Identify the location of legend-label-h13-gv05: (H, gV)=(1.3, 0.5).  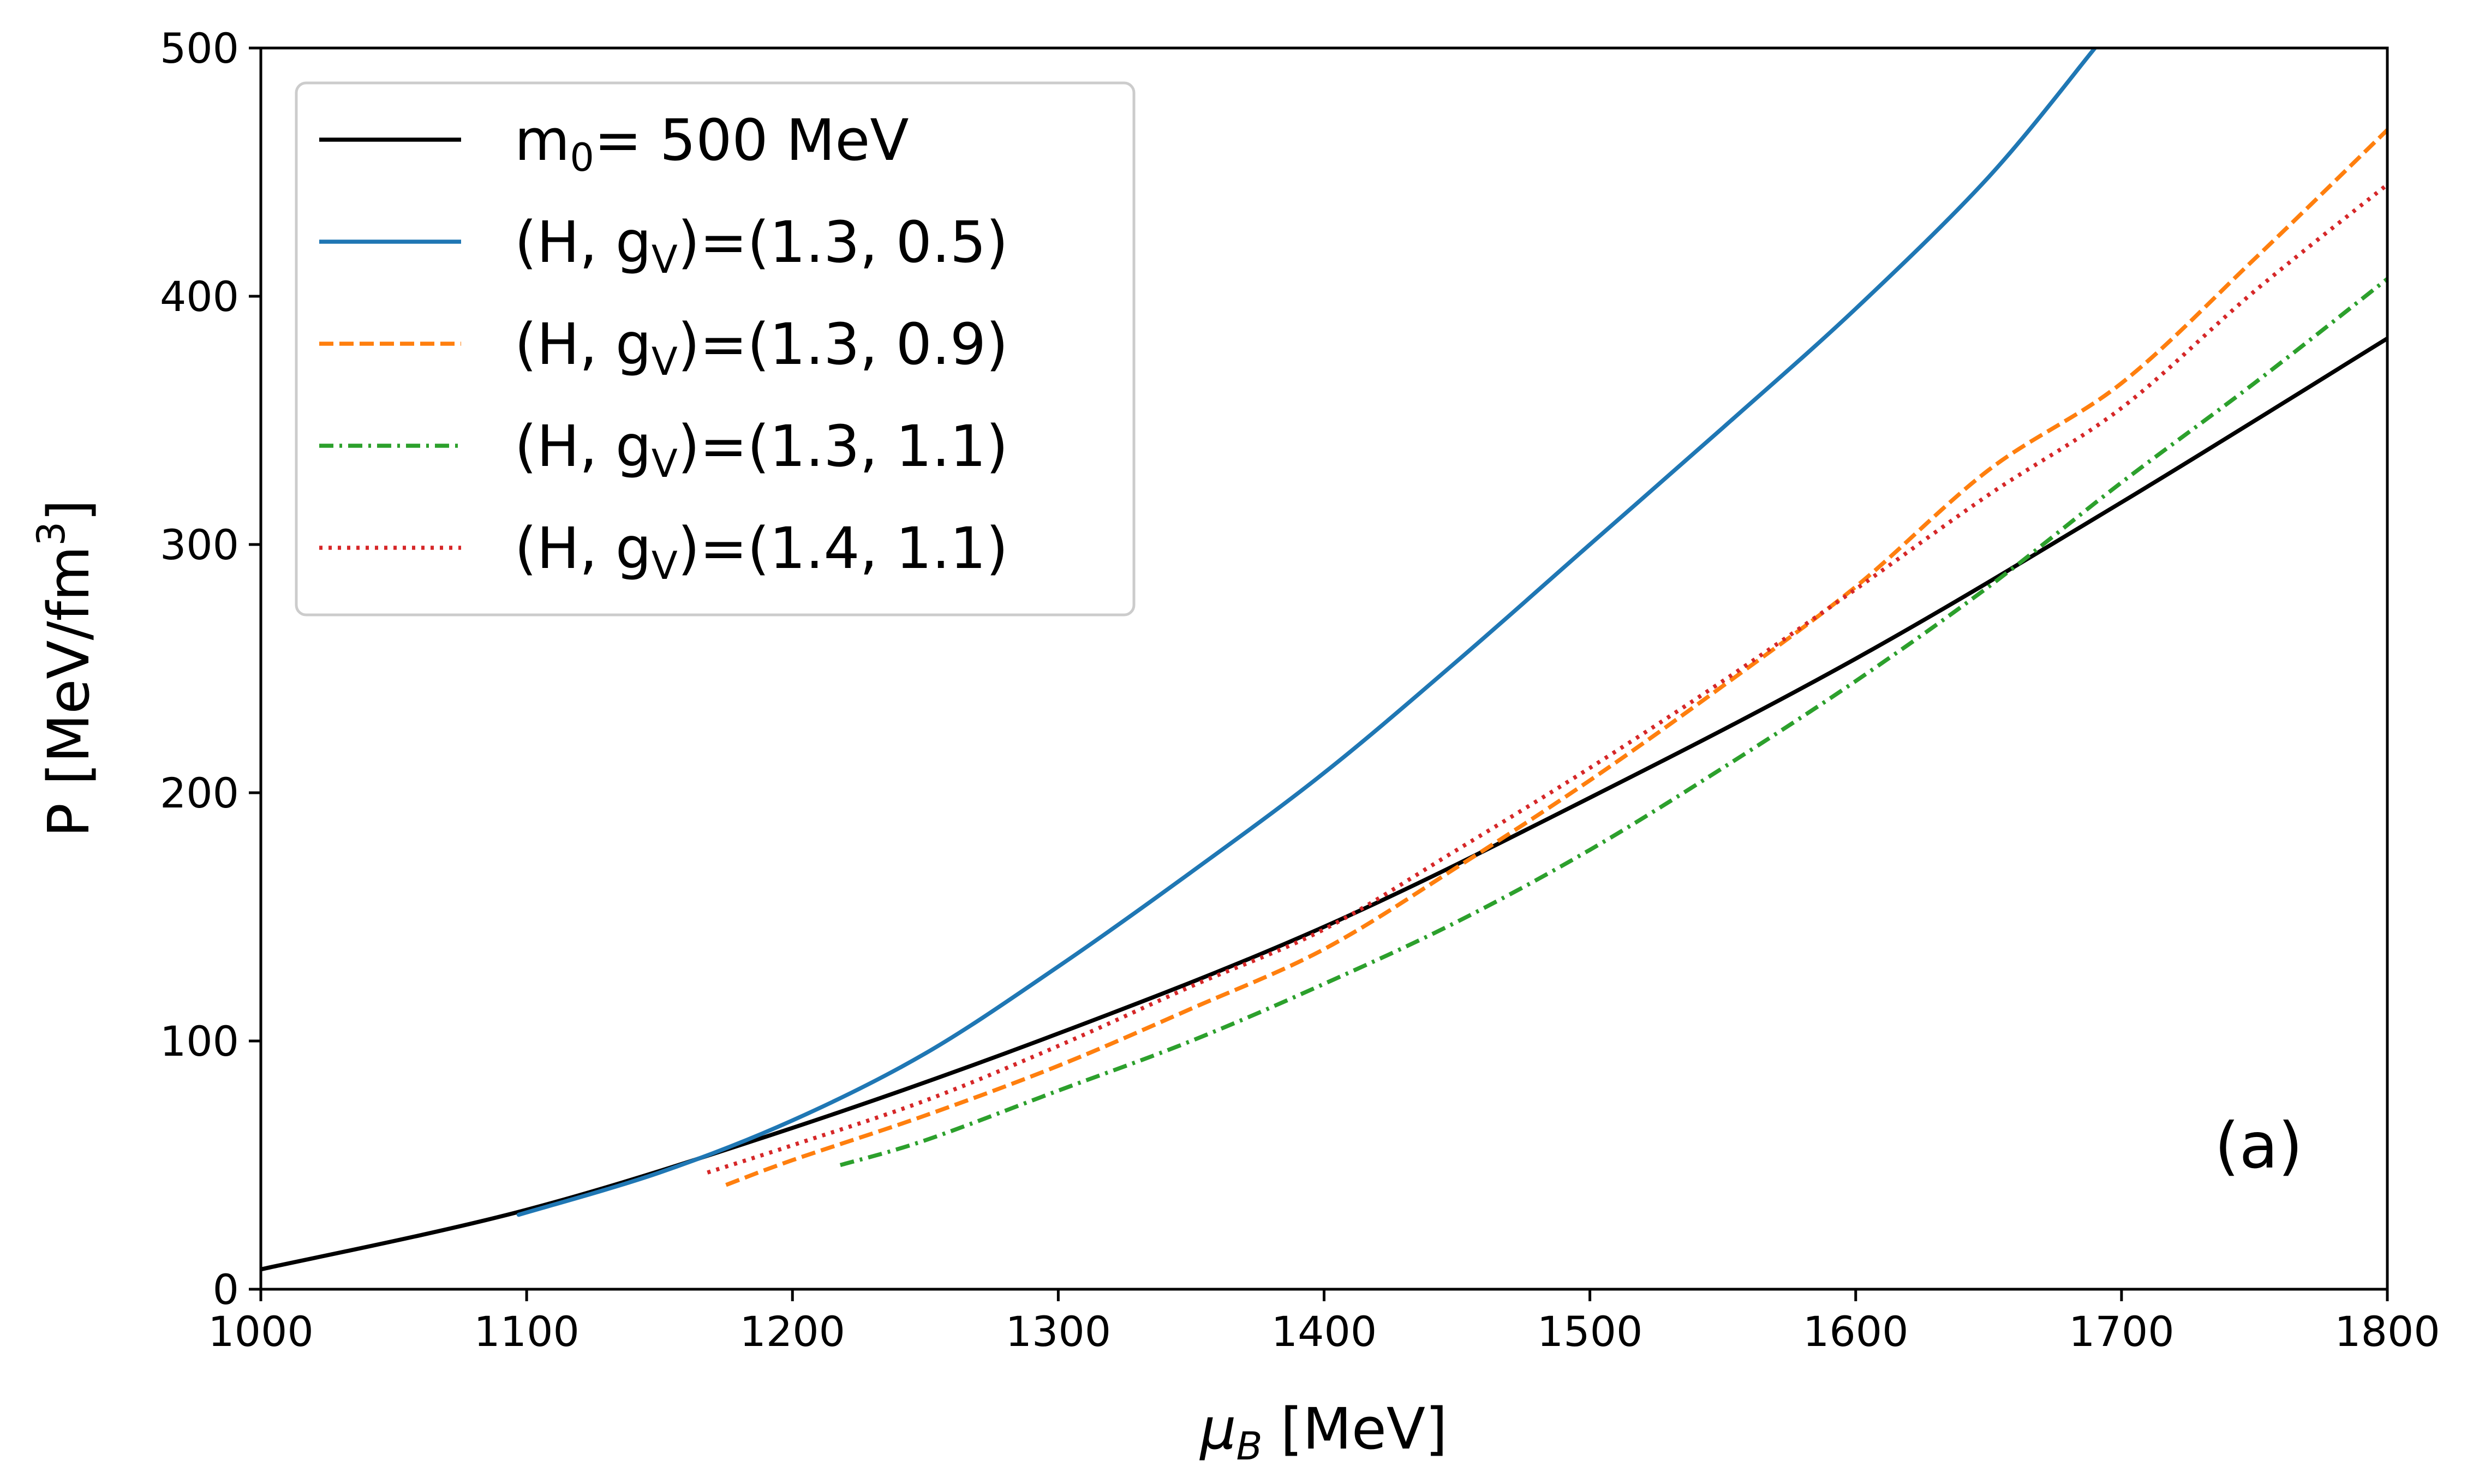
(761, 245).